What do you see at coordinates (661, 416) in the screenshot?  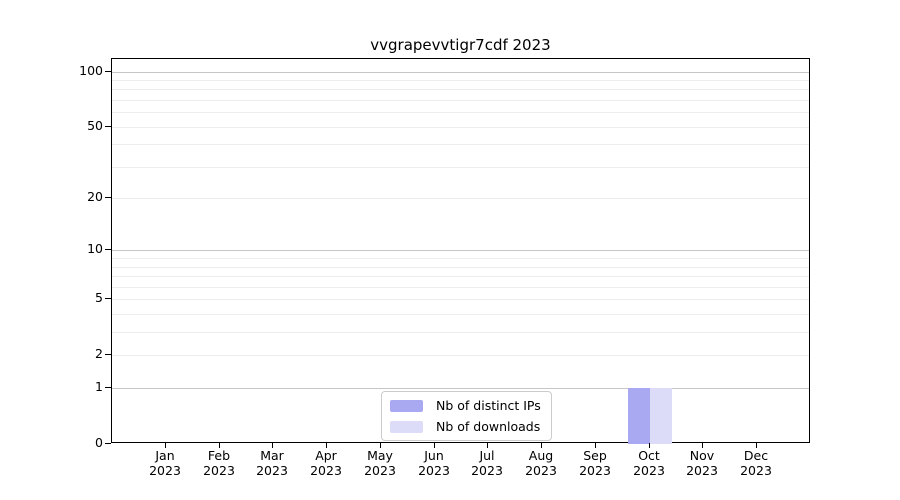 I see `bar-nb-of-downloads-oct` at bounding box center [661, 416].